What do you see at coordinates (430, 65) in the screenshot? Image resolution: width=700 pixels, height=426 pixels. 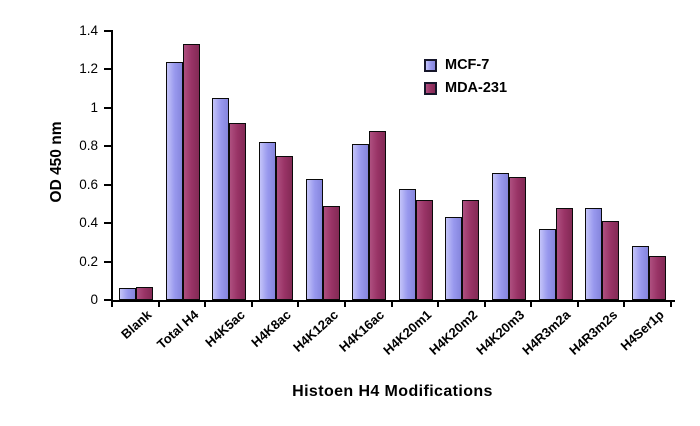 I see `mcf7-color-swatch` at bounding box center [430, 65].